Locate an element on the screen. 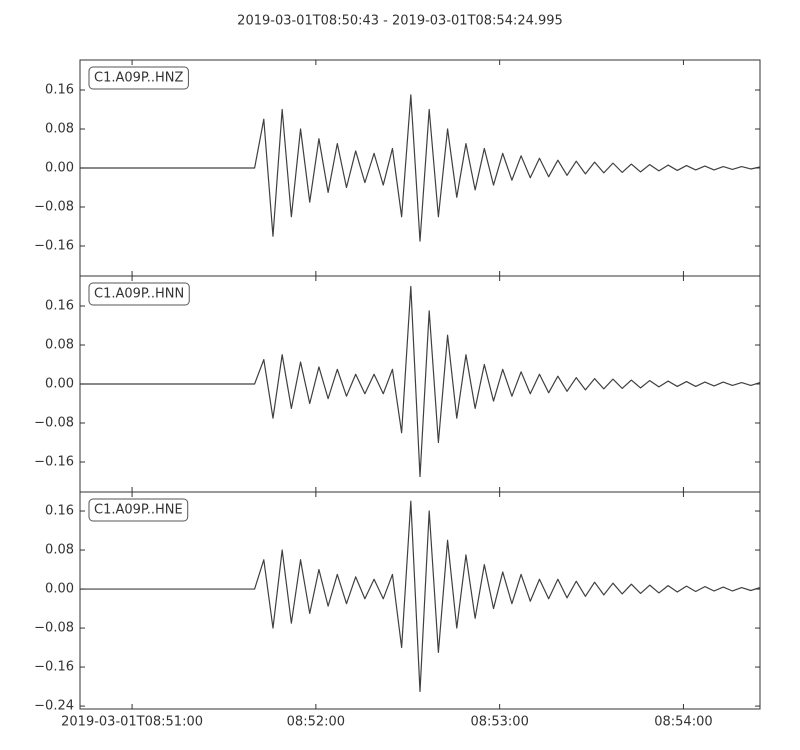 This screenshot has width=800, height=750. x-tick-label: 08:53:00 is located at coordinates (499, 722).